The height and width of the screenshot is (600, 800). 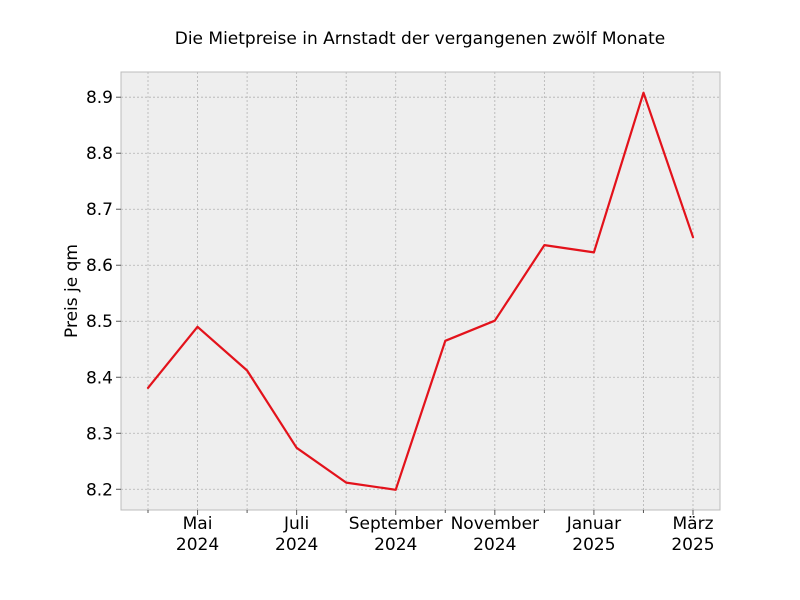 I want to click on y-tick-label: 8.4, so click(x=99, y=378).